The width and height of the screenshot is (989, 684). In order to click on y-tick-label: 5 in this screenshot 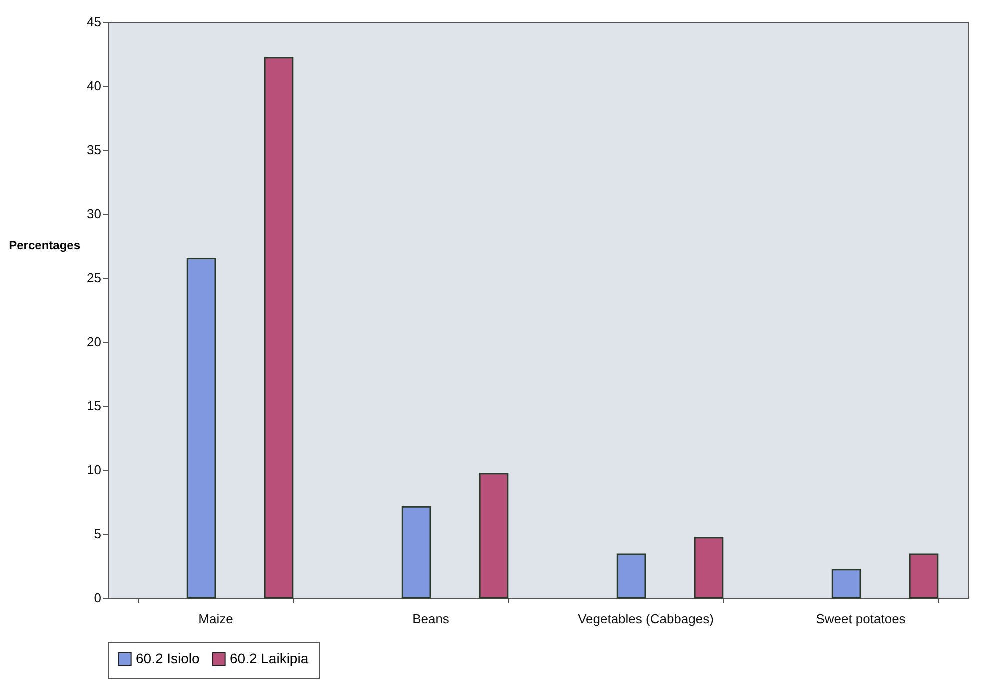, I will do `click(98, 534)`.